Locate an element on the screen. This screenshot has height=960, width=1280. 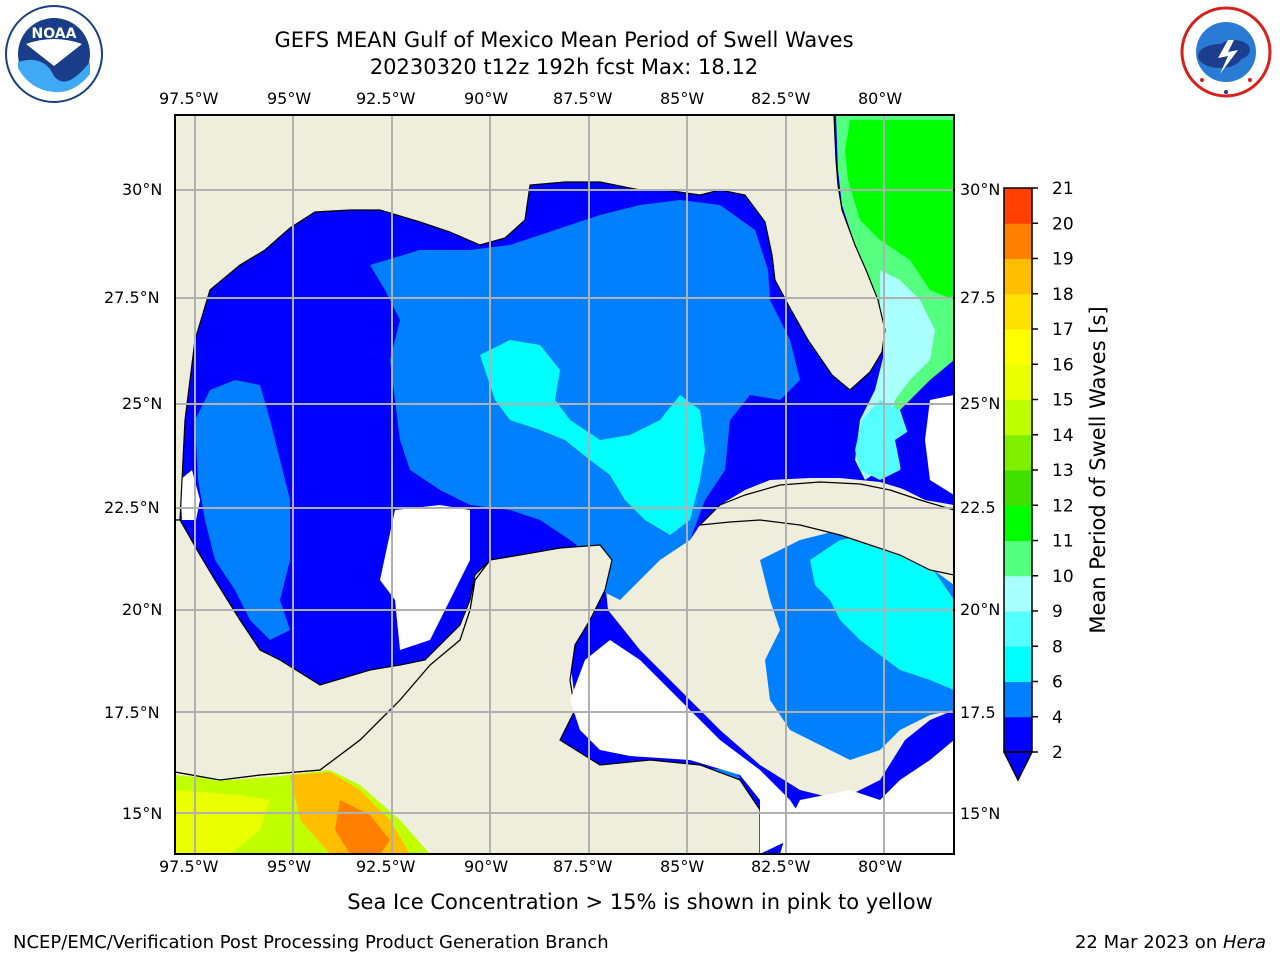
lon-label-bottom: 95°W is located at coordinates (289, 866).